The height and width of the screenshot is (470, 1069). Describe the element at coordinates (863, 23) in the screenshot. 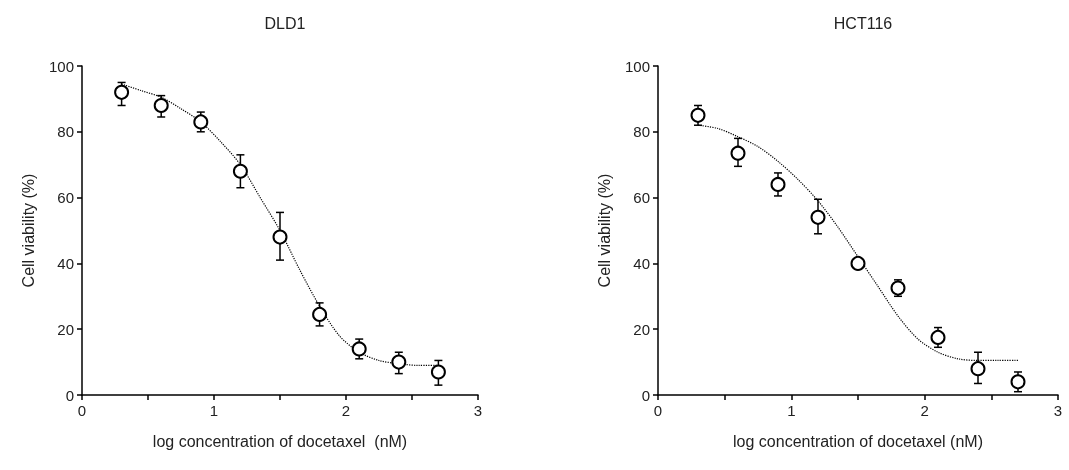

I see `chart-title: HCT116` at that location.